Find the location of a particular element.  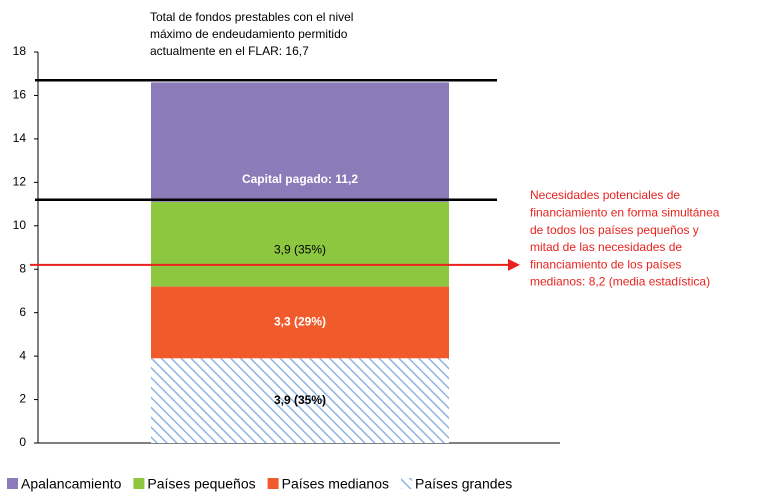

arrow-head is located at coordinates (514, 264).